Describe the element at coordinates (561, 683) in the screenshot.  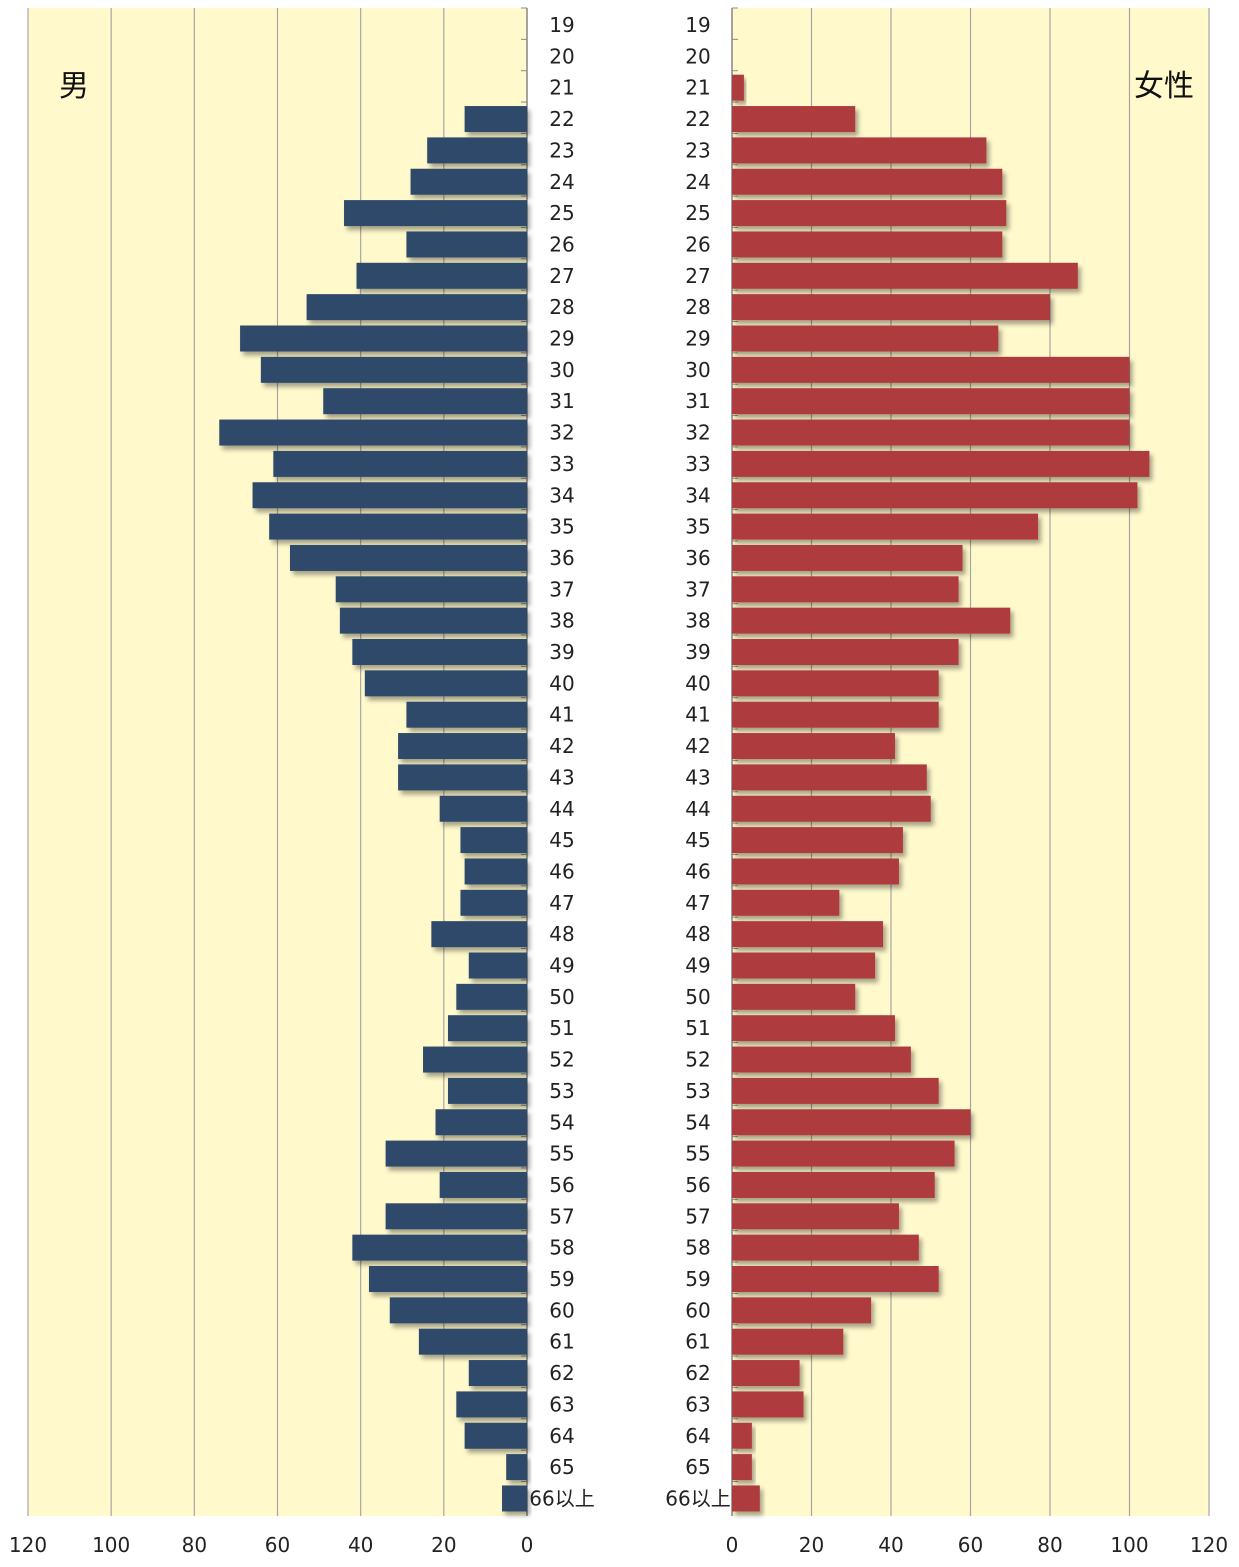
I see `male-category-label: 40` at that location.